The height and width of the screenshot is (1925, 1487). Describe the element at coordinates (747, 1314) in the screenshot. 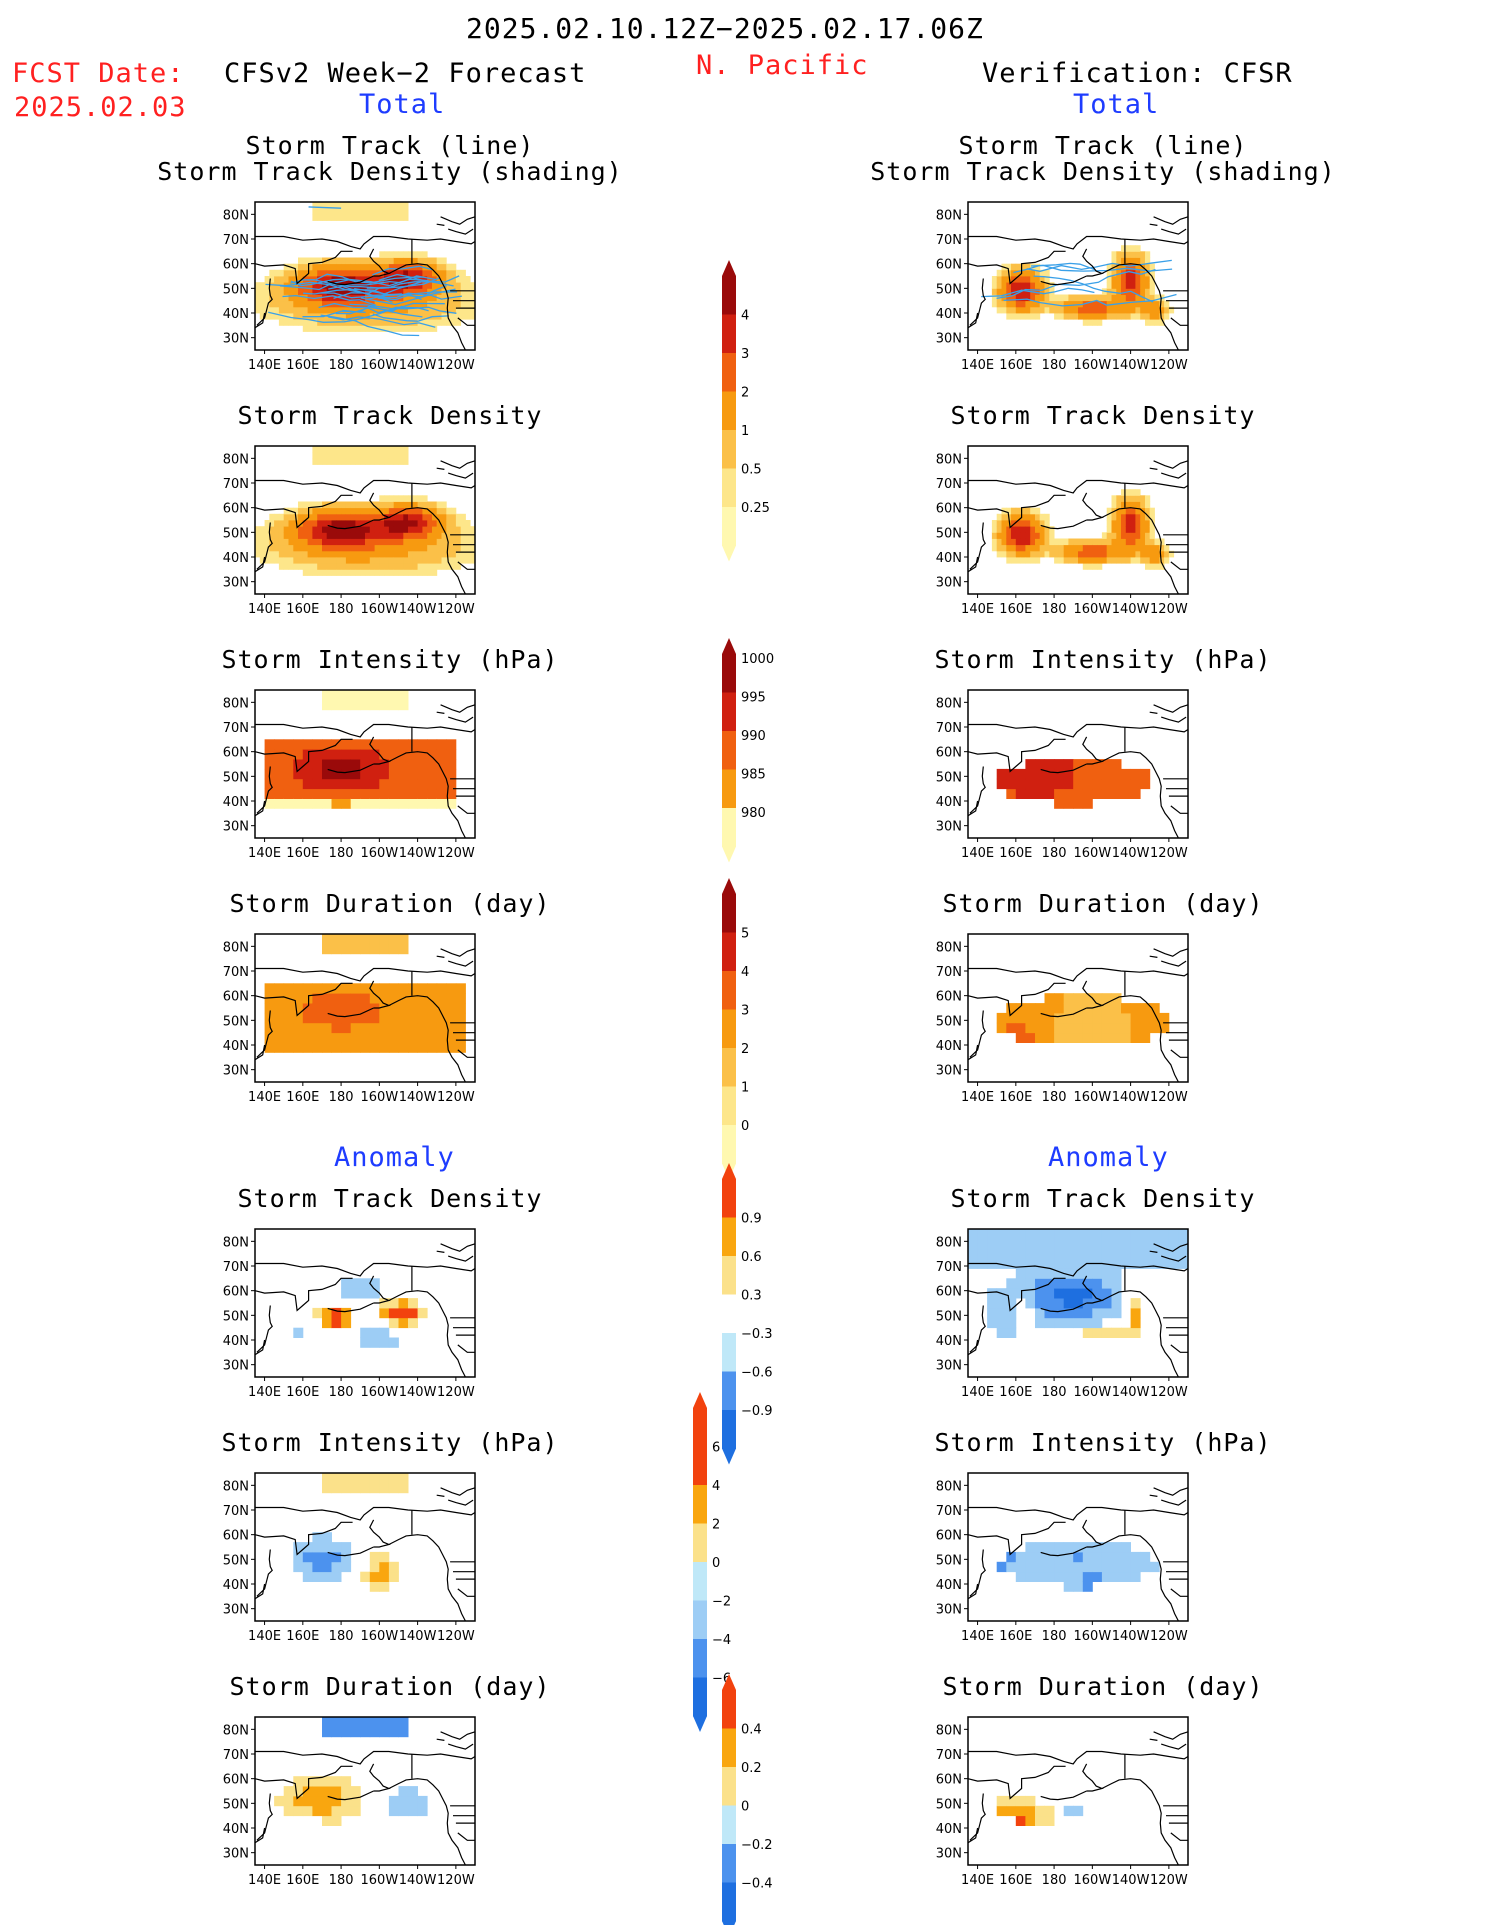

I see `colorbar-density-anomaly: 0.9 0.6 0.3 −0.3 −0.6 −0.9` at that location.